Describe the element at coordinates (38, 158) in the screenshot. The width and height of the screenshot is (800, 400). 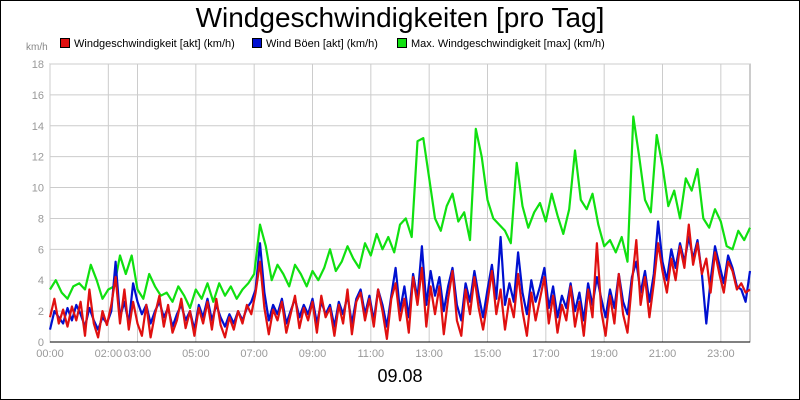
I see `y-tick-label: 12` at that location.